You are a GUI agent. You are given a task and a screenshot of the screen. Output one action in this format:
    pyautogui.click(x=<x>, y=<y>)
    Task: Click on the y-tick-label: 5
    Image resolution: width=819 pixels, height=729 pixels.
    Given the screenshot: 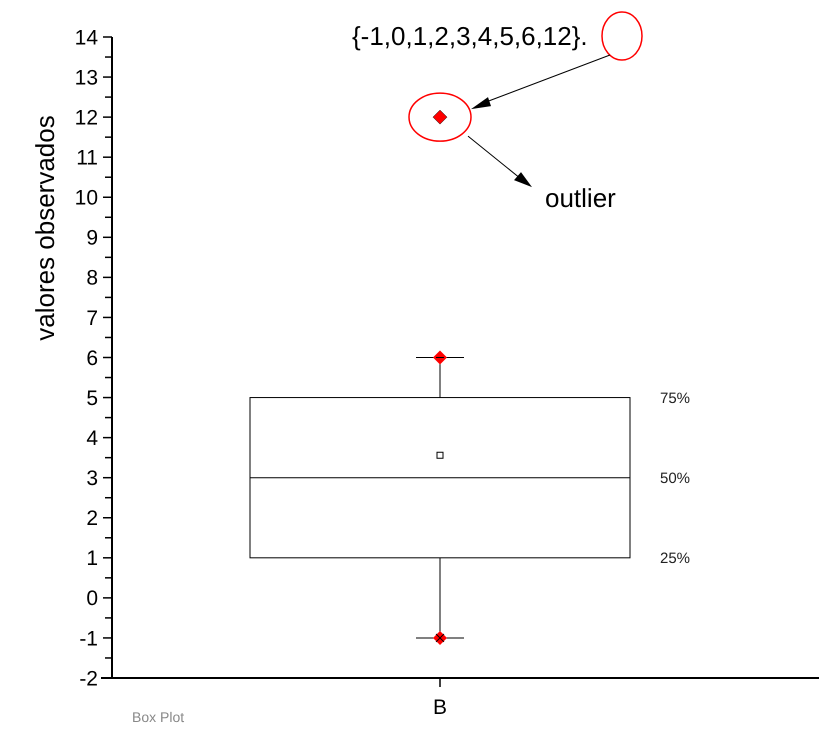 What is the action you would take?
    pyautogui.click(x=92, y=398)
    